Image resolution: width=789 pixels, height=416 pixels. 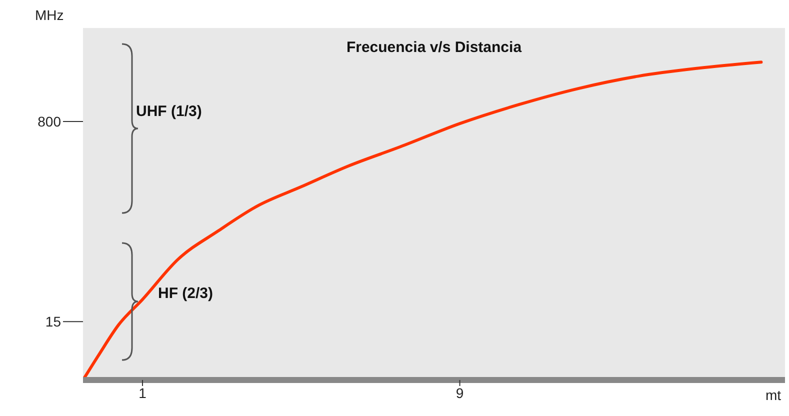 I want to click on x-tick-label: 1, so click(x=142, y=392).